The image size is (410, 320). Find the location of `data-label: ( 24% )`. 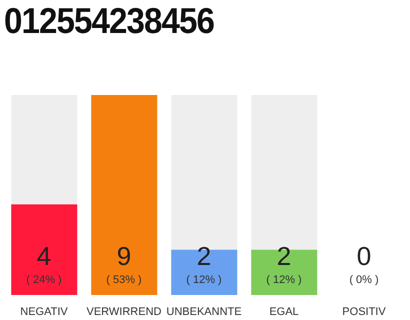

data-label: ( 24% ) is located at coordinates (44, 280).